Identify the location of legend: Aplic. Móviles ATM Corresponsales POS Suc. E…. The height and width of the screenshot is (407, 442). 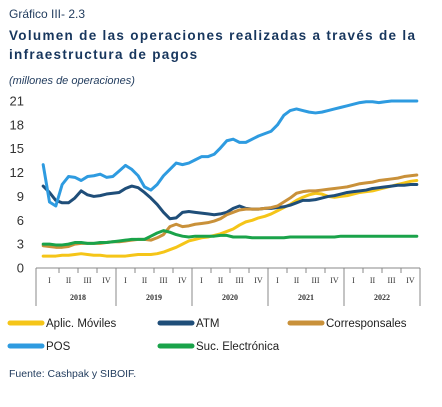
(207, 335).